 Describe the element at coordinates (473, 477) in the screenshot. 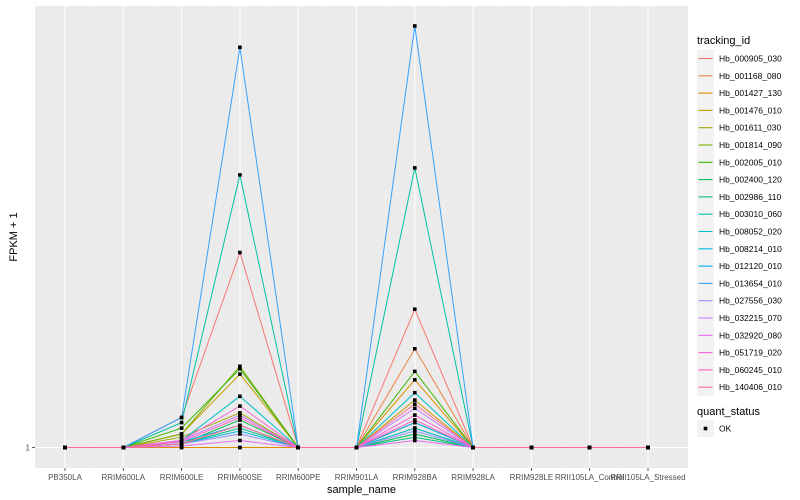

I see `x-tick-label: RRIM928LA` at that location.